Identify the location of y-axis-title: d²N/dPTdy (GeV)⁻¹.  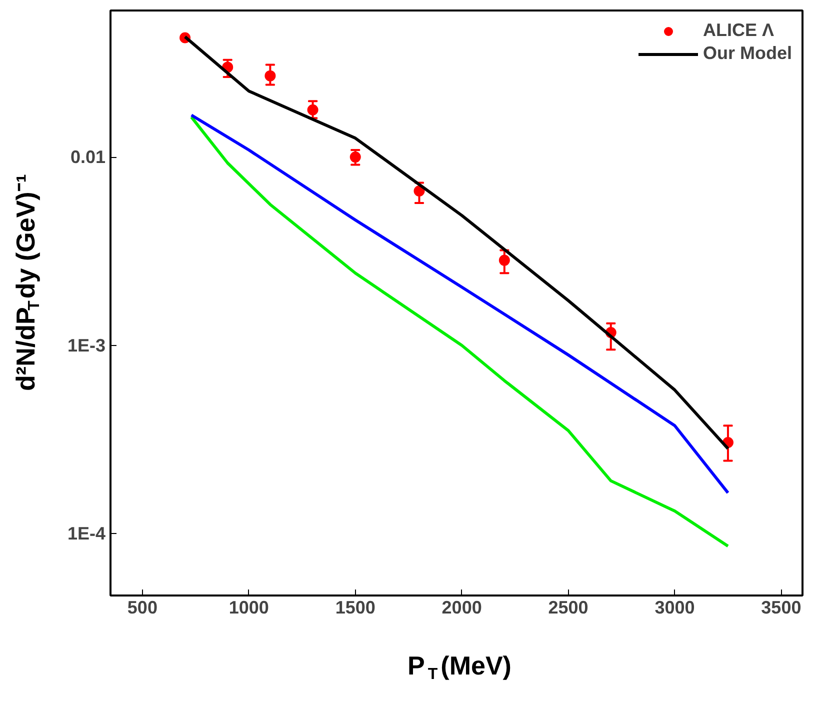
(26, 282).